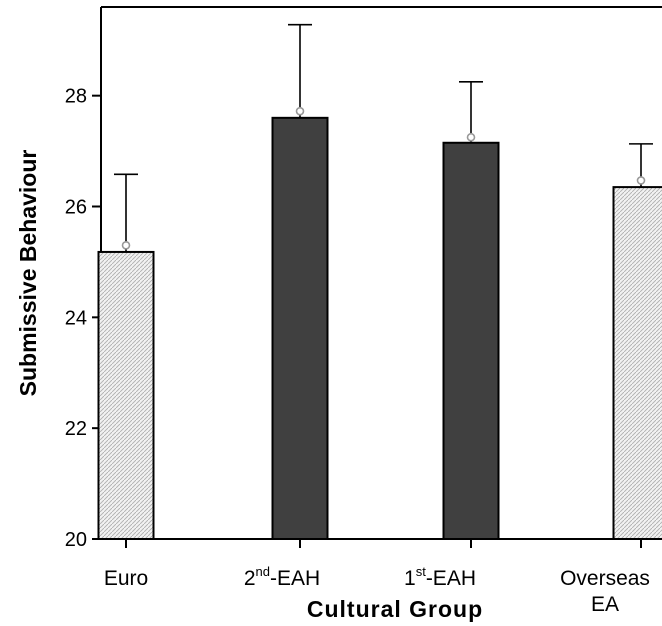 The height and width of the screenshot is (626, 662). Describe the element at coordinates (76, 208) in the screenshot. I see `y-tick-label-26: 26` at that location.